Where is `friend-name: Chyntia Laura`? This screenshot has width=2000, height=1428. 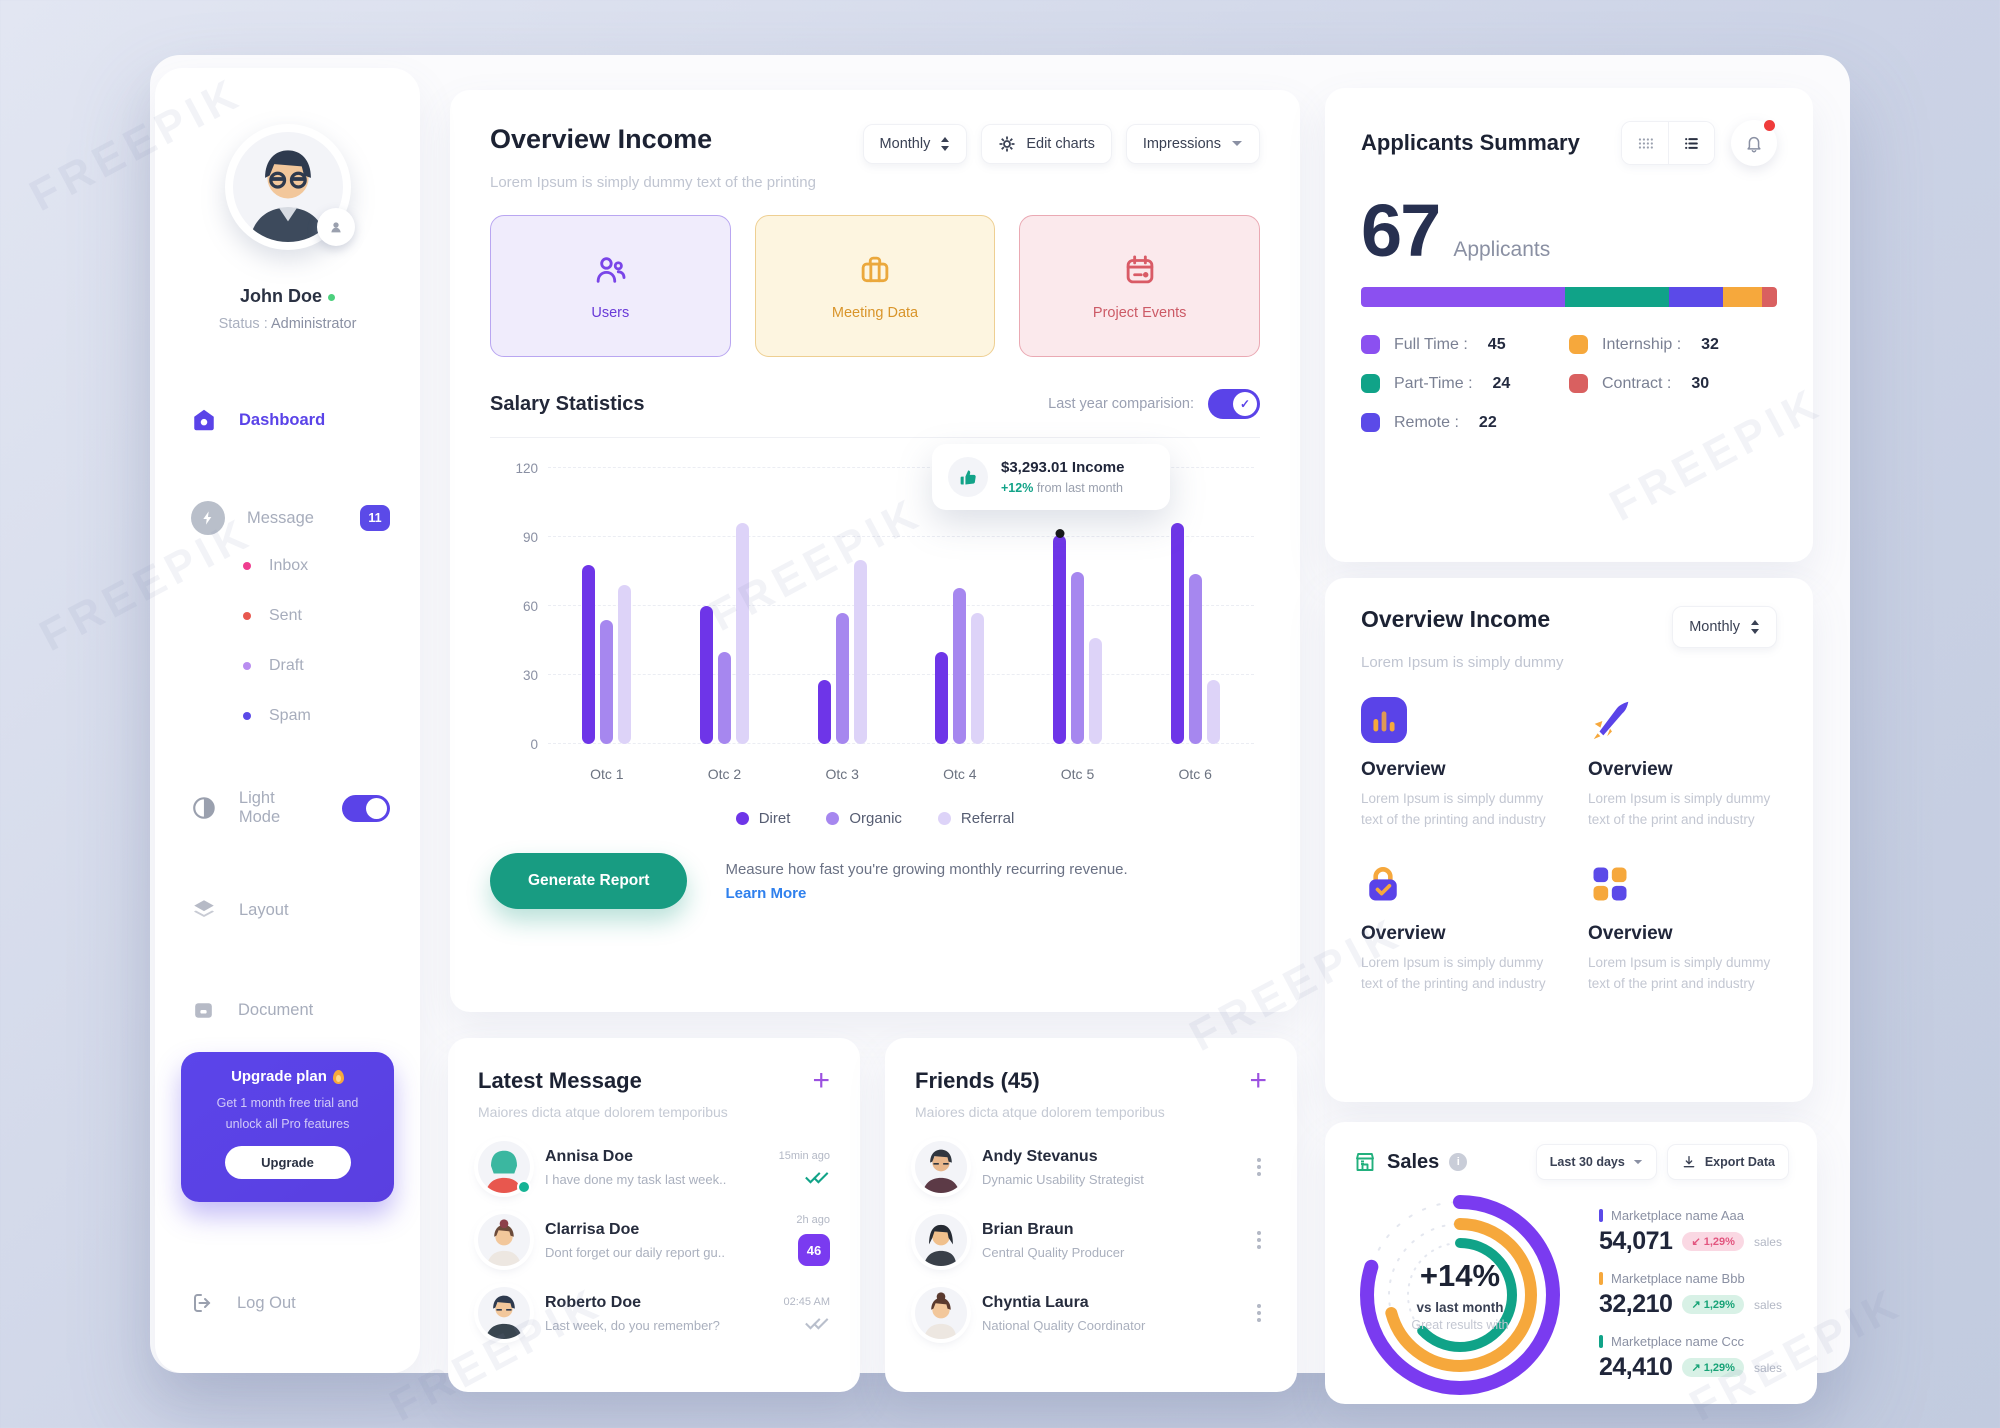
friend-name: Chyntia Laura is located at coordinates (1035, 1302).